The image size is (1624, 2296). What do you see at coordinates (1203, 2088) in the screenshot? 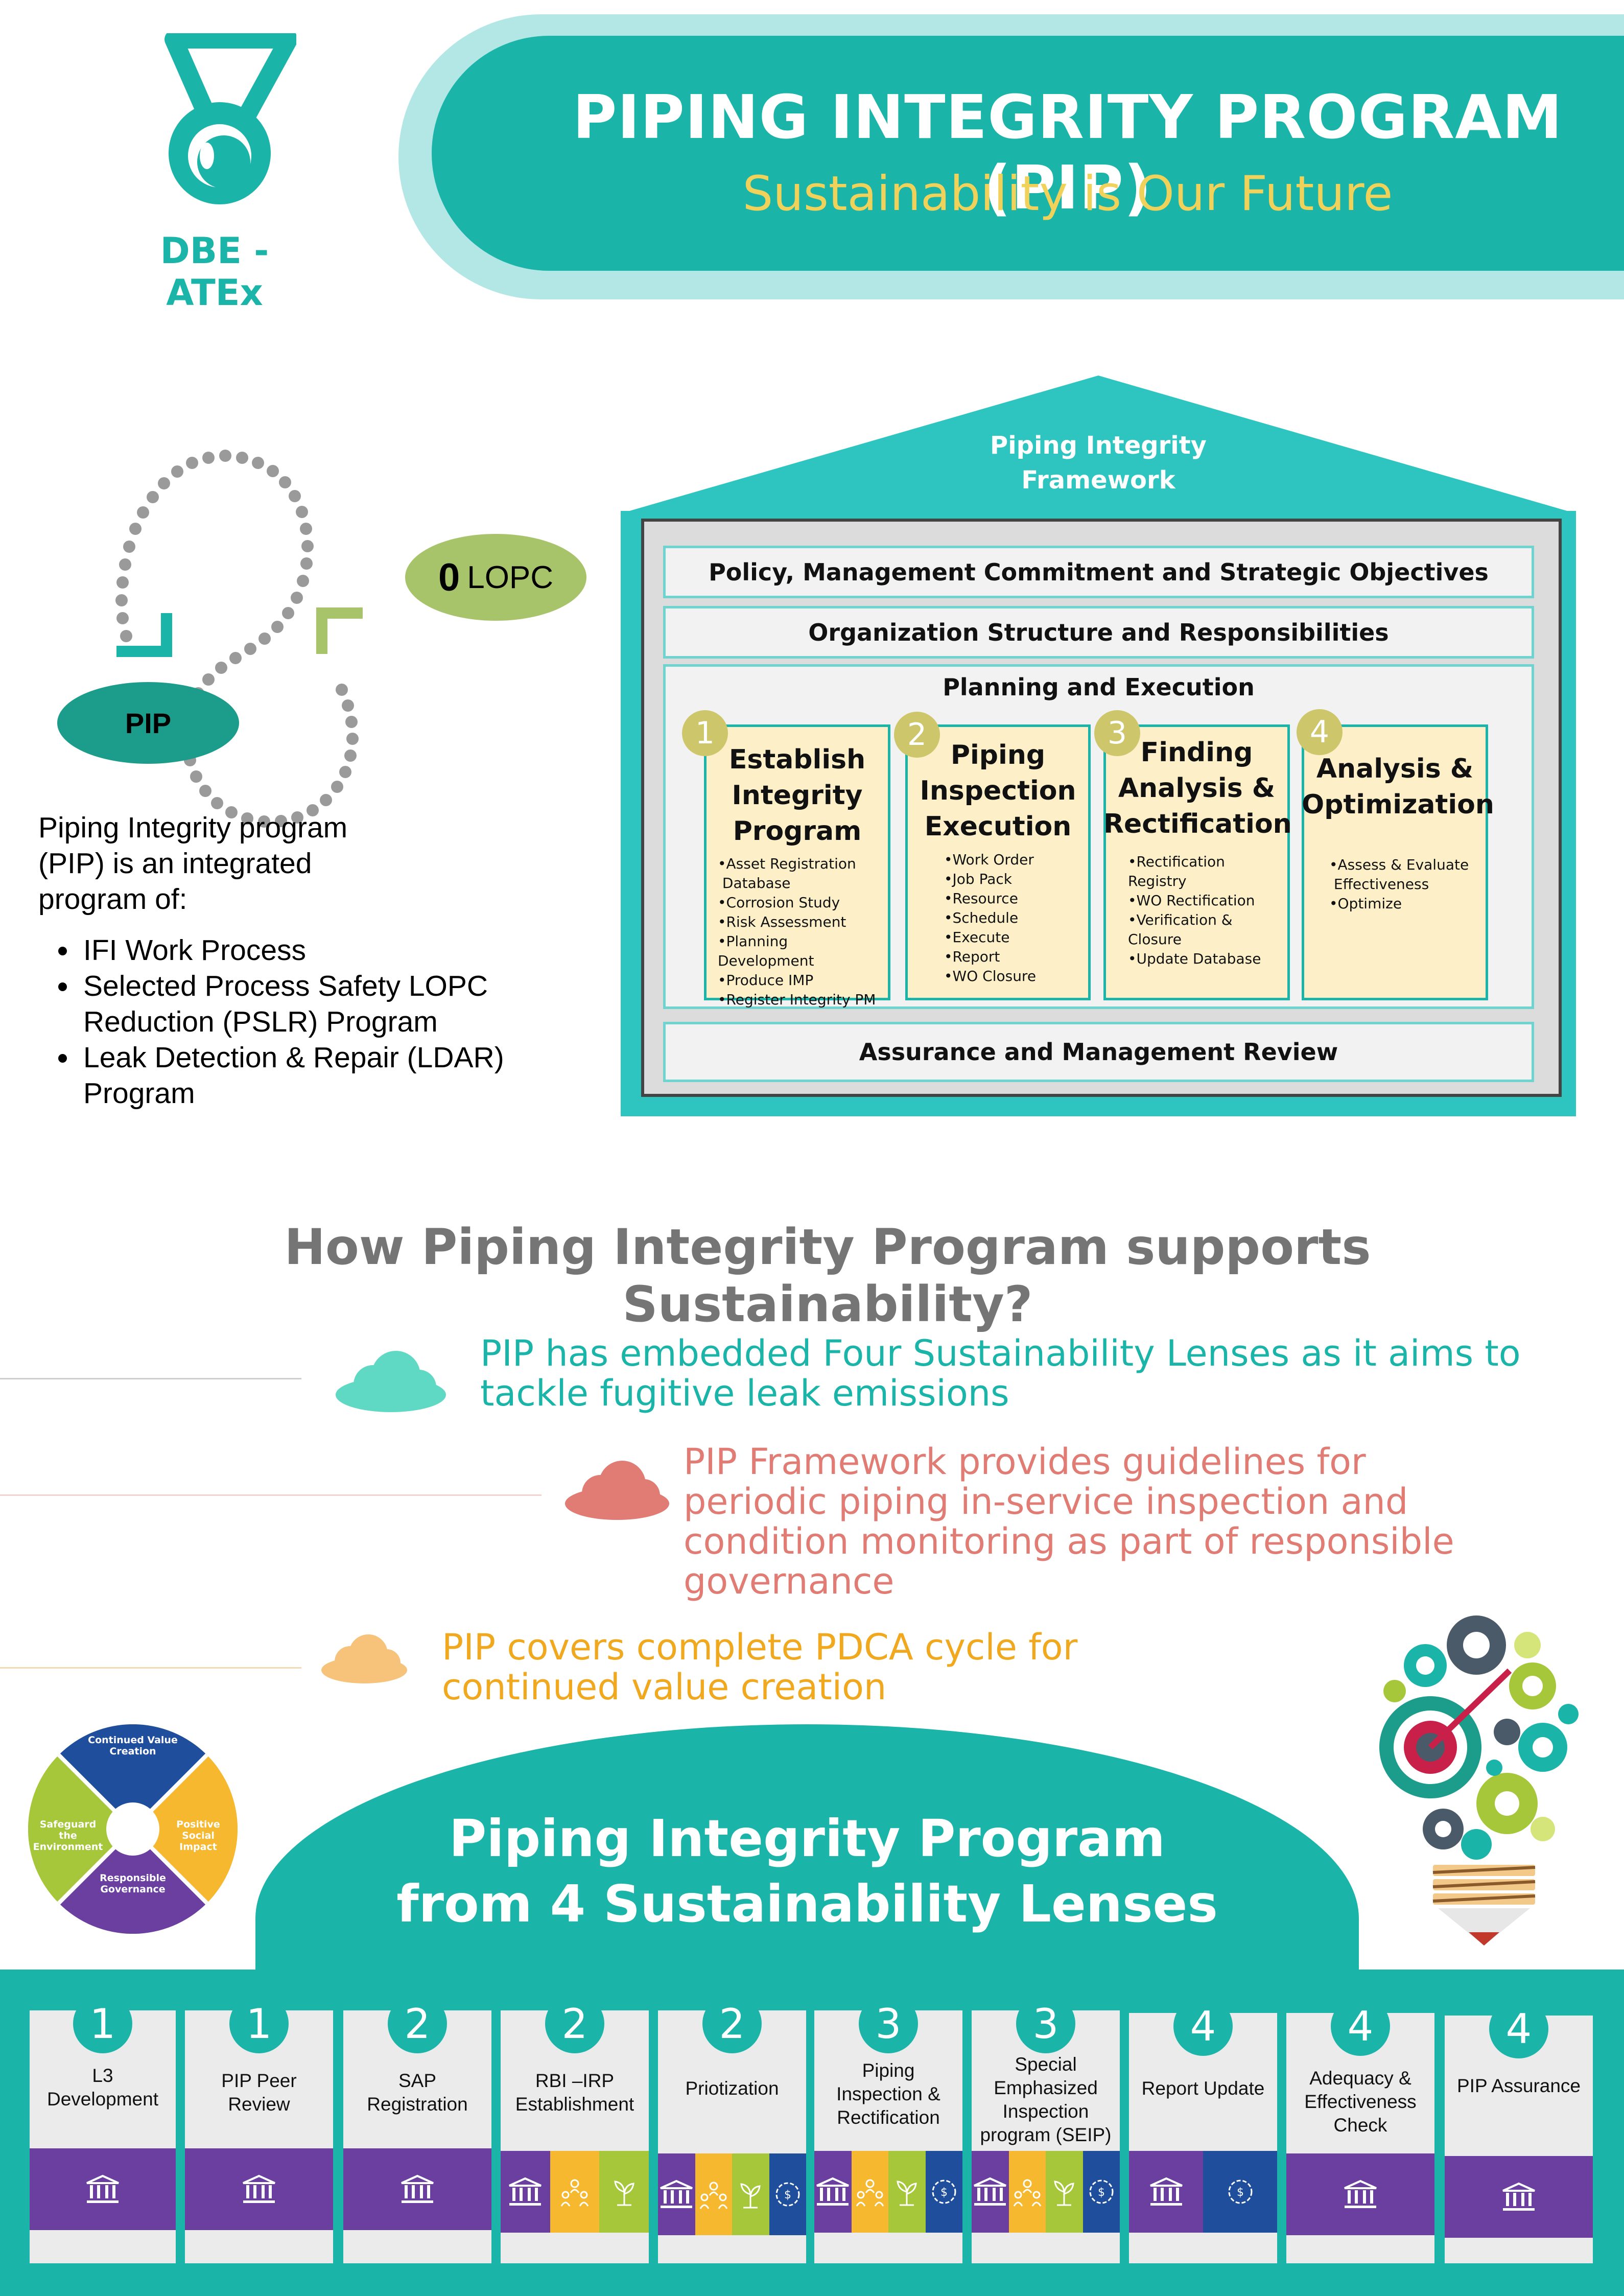
I see `lens-card-label: Report Update` at bounding box center [1203, 2088].